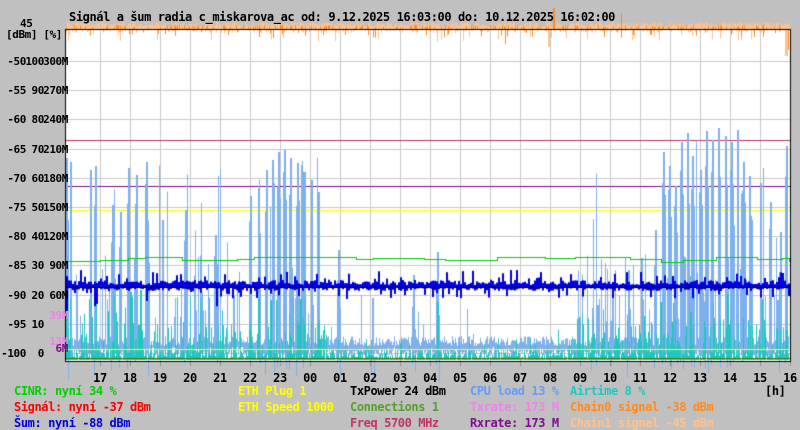 The height and width of the screenshot is (430, 800). Describe the element at coordinates (82, 407) in the screenshot. I see `legend-item: Signál: nyní -37 dBm` at that location.